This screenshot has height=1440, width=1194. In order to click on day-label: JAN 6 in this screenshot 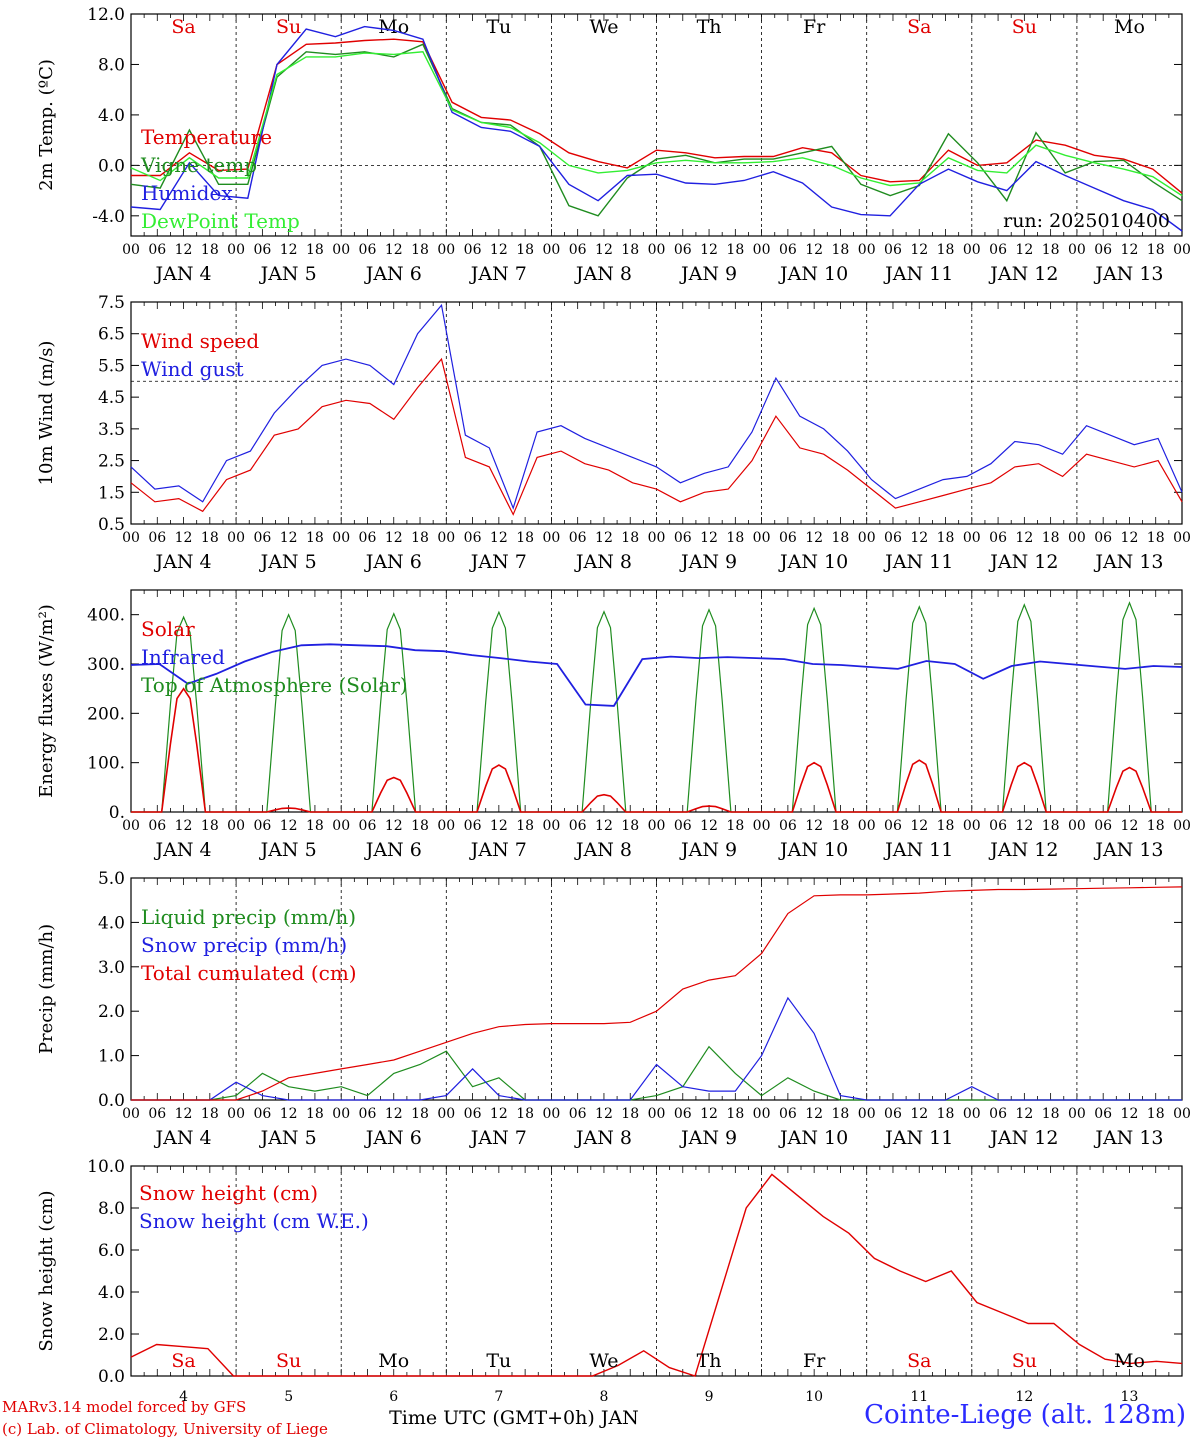, I will do `click(393, 850)`.